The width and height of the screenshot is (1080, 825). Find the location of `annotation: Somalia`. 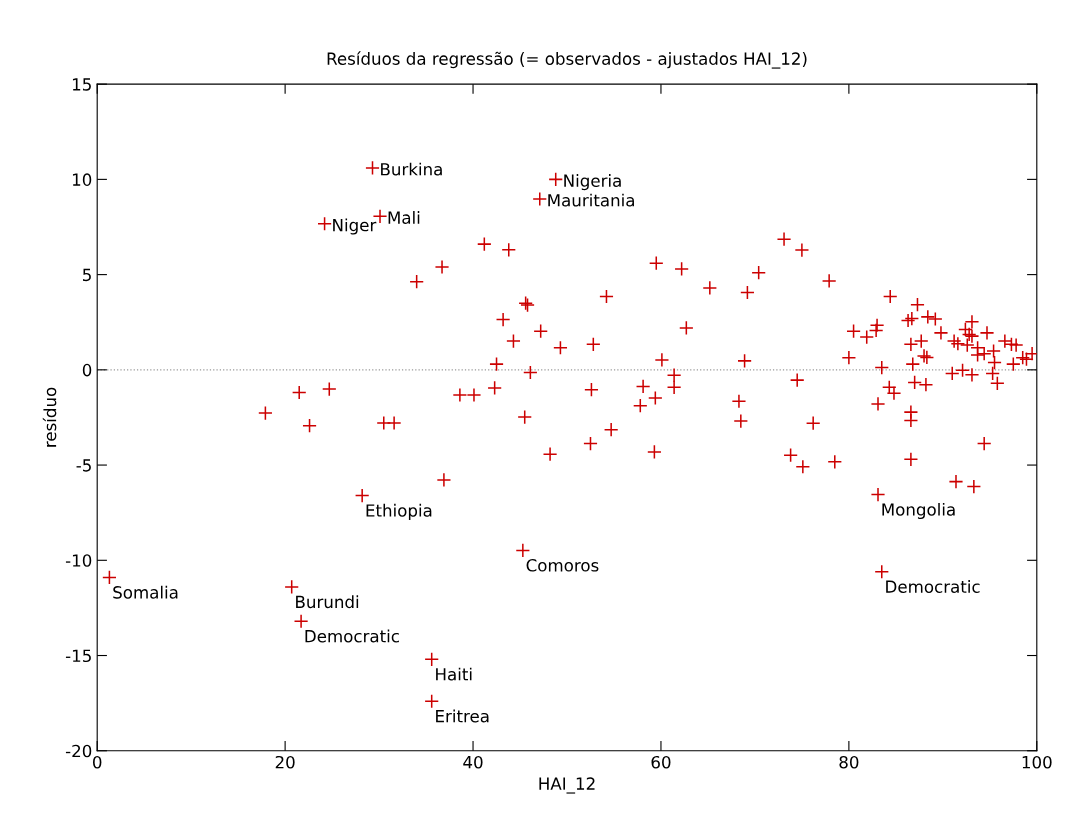

annotation: Somalia is located at coordinates (145, 592).